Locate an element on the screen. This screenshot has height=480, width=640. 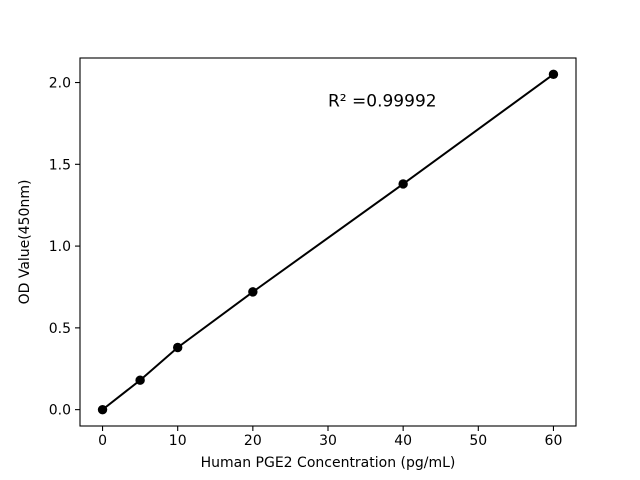
x-tick-label: 20 is located at coordinates (253, 441).